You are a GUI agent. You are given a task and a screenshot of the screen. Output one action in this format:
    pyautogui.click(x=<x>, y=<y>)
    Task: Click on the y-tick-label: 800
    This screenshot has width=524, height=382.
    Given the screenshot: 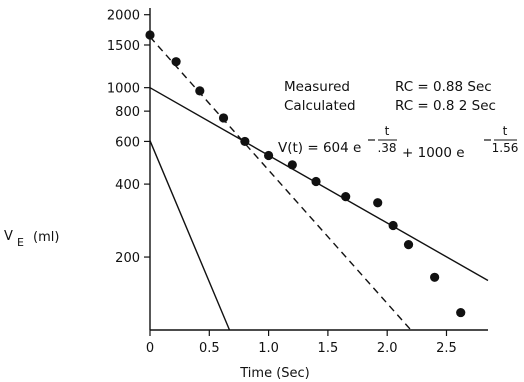 What is the action you would take?
    pyautogui.click(x=127, y=112)
    